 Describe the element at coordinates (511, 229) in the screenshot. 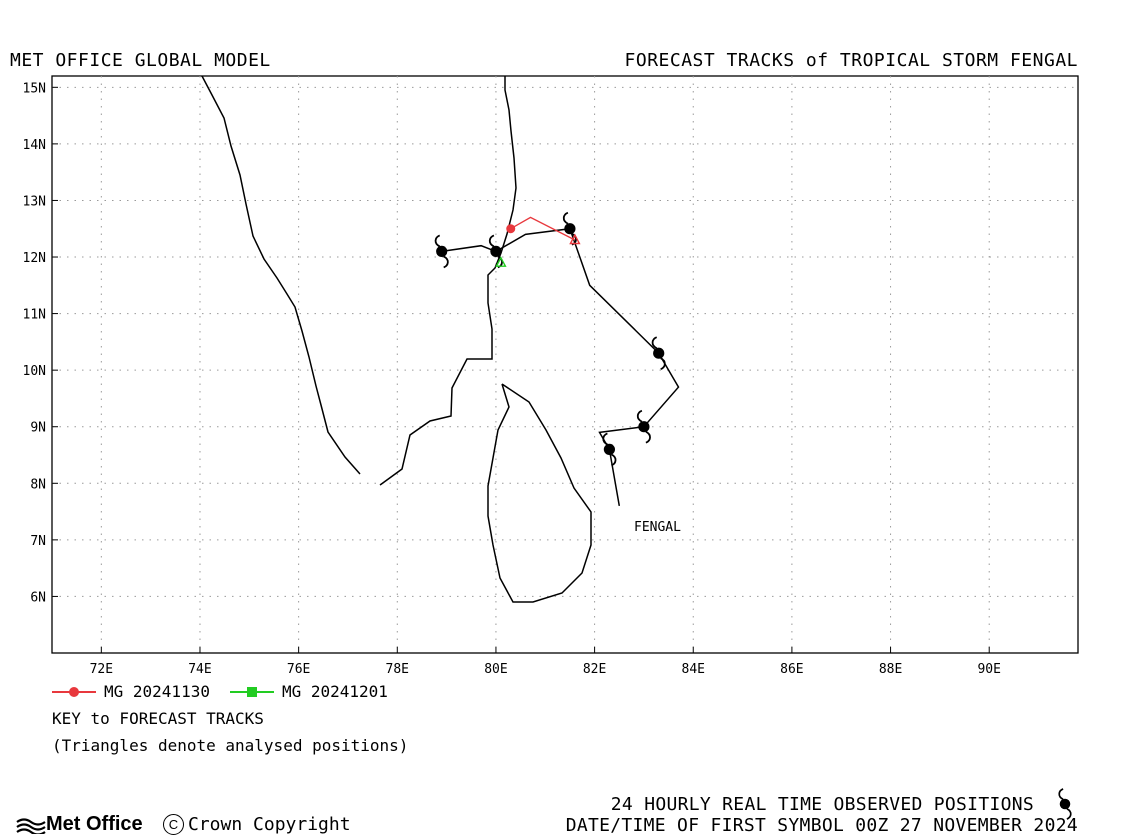

I see `mg-20241130-forecast-point` at that location.